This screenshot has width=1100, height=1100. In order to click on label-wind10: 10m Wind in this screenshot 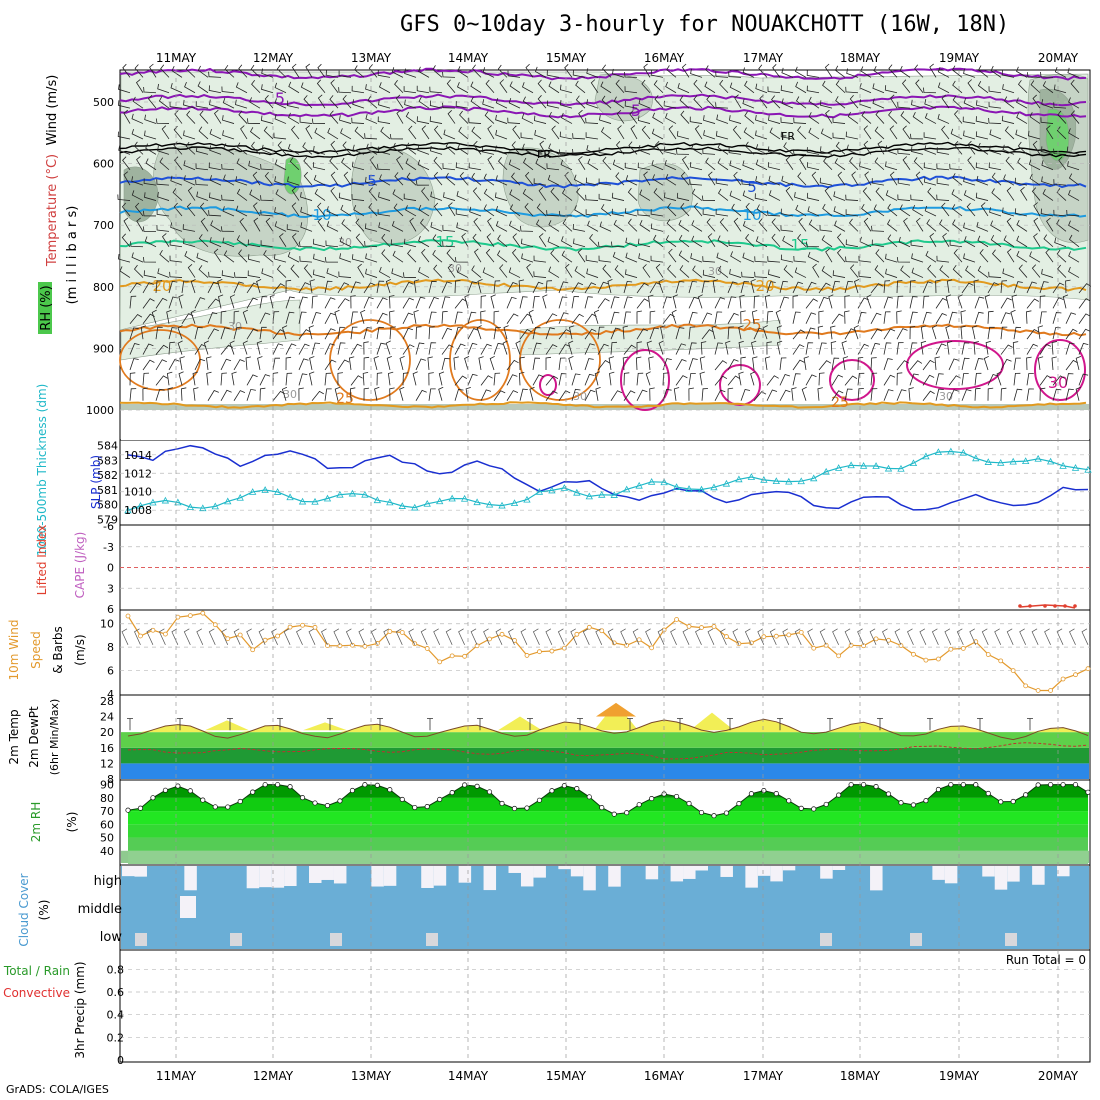, I will do `click(14, 650)`.